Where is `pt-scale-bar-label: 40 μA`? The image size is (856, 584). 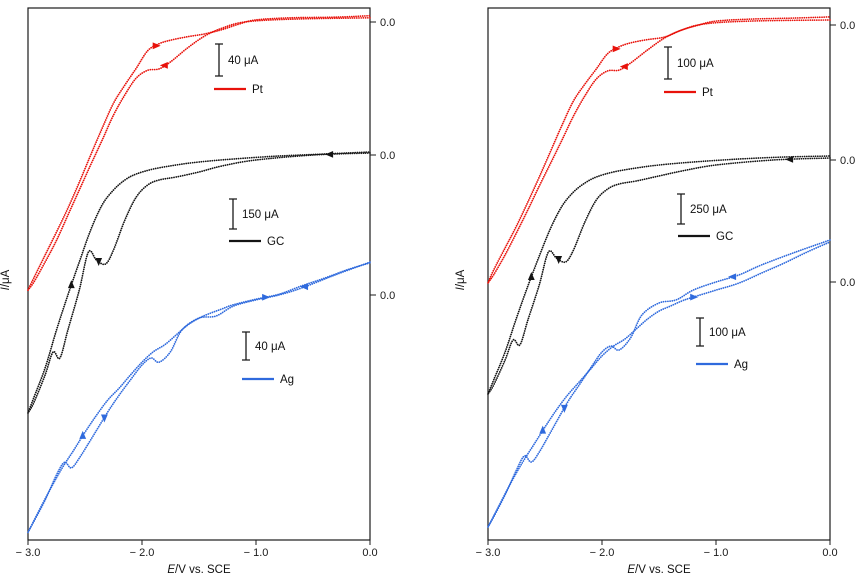 pt-scale-bar-label: 40 μA is located at coordinates (243, 61).